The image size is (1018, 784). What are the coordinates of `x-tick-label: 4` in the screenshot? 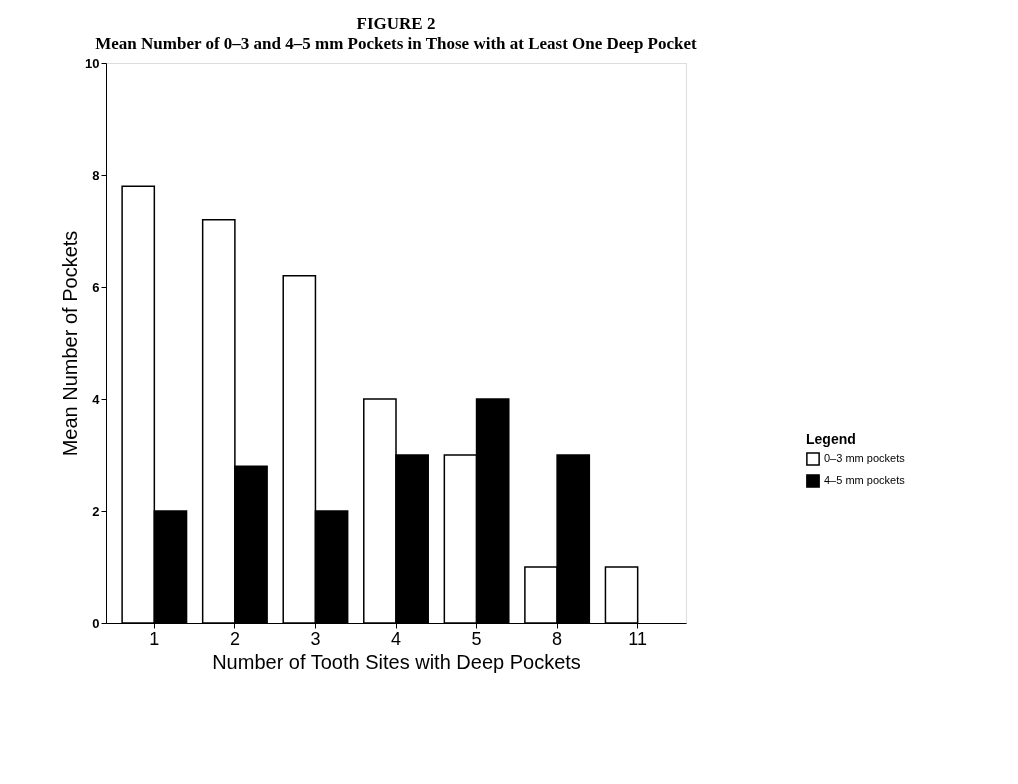 It's located at (396, 638).